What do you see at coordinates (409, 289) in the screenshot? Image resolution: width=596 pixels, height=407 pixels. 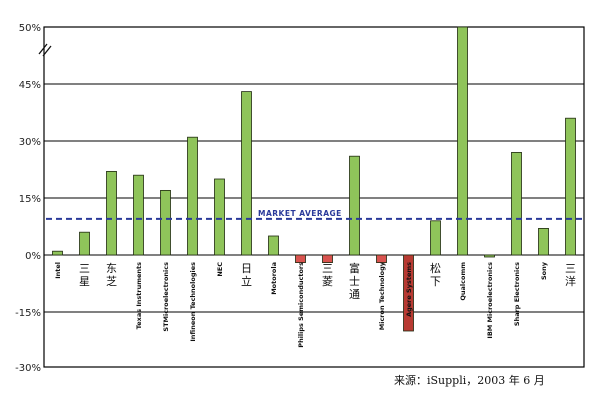 I see `category-label: Agere Systems` at bounding box center [409, 289].